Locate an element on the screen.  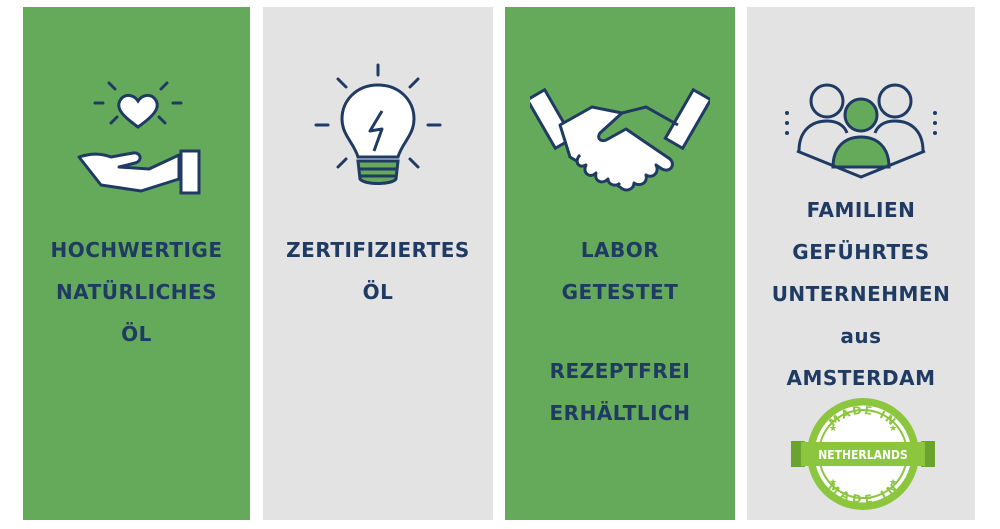
text-line: ERHÄLTLICH is located at coordinates (620, 413).